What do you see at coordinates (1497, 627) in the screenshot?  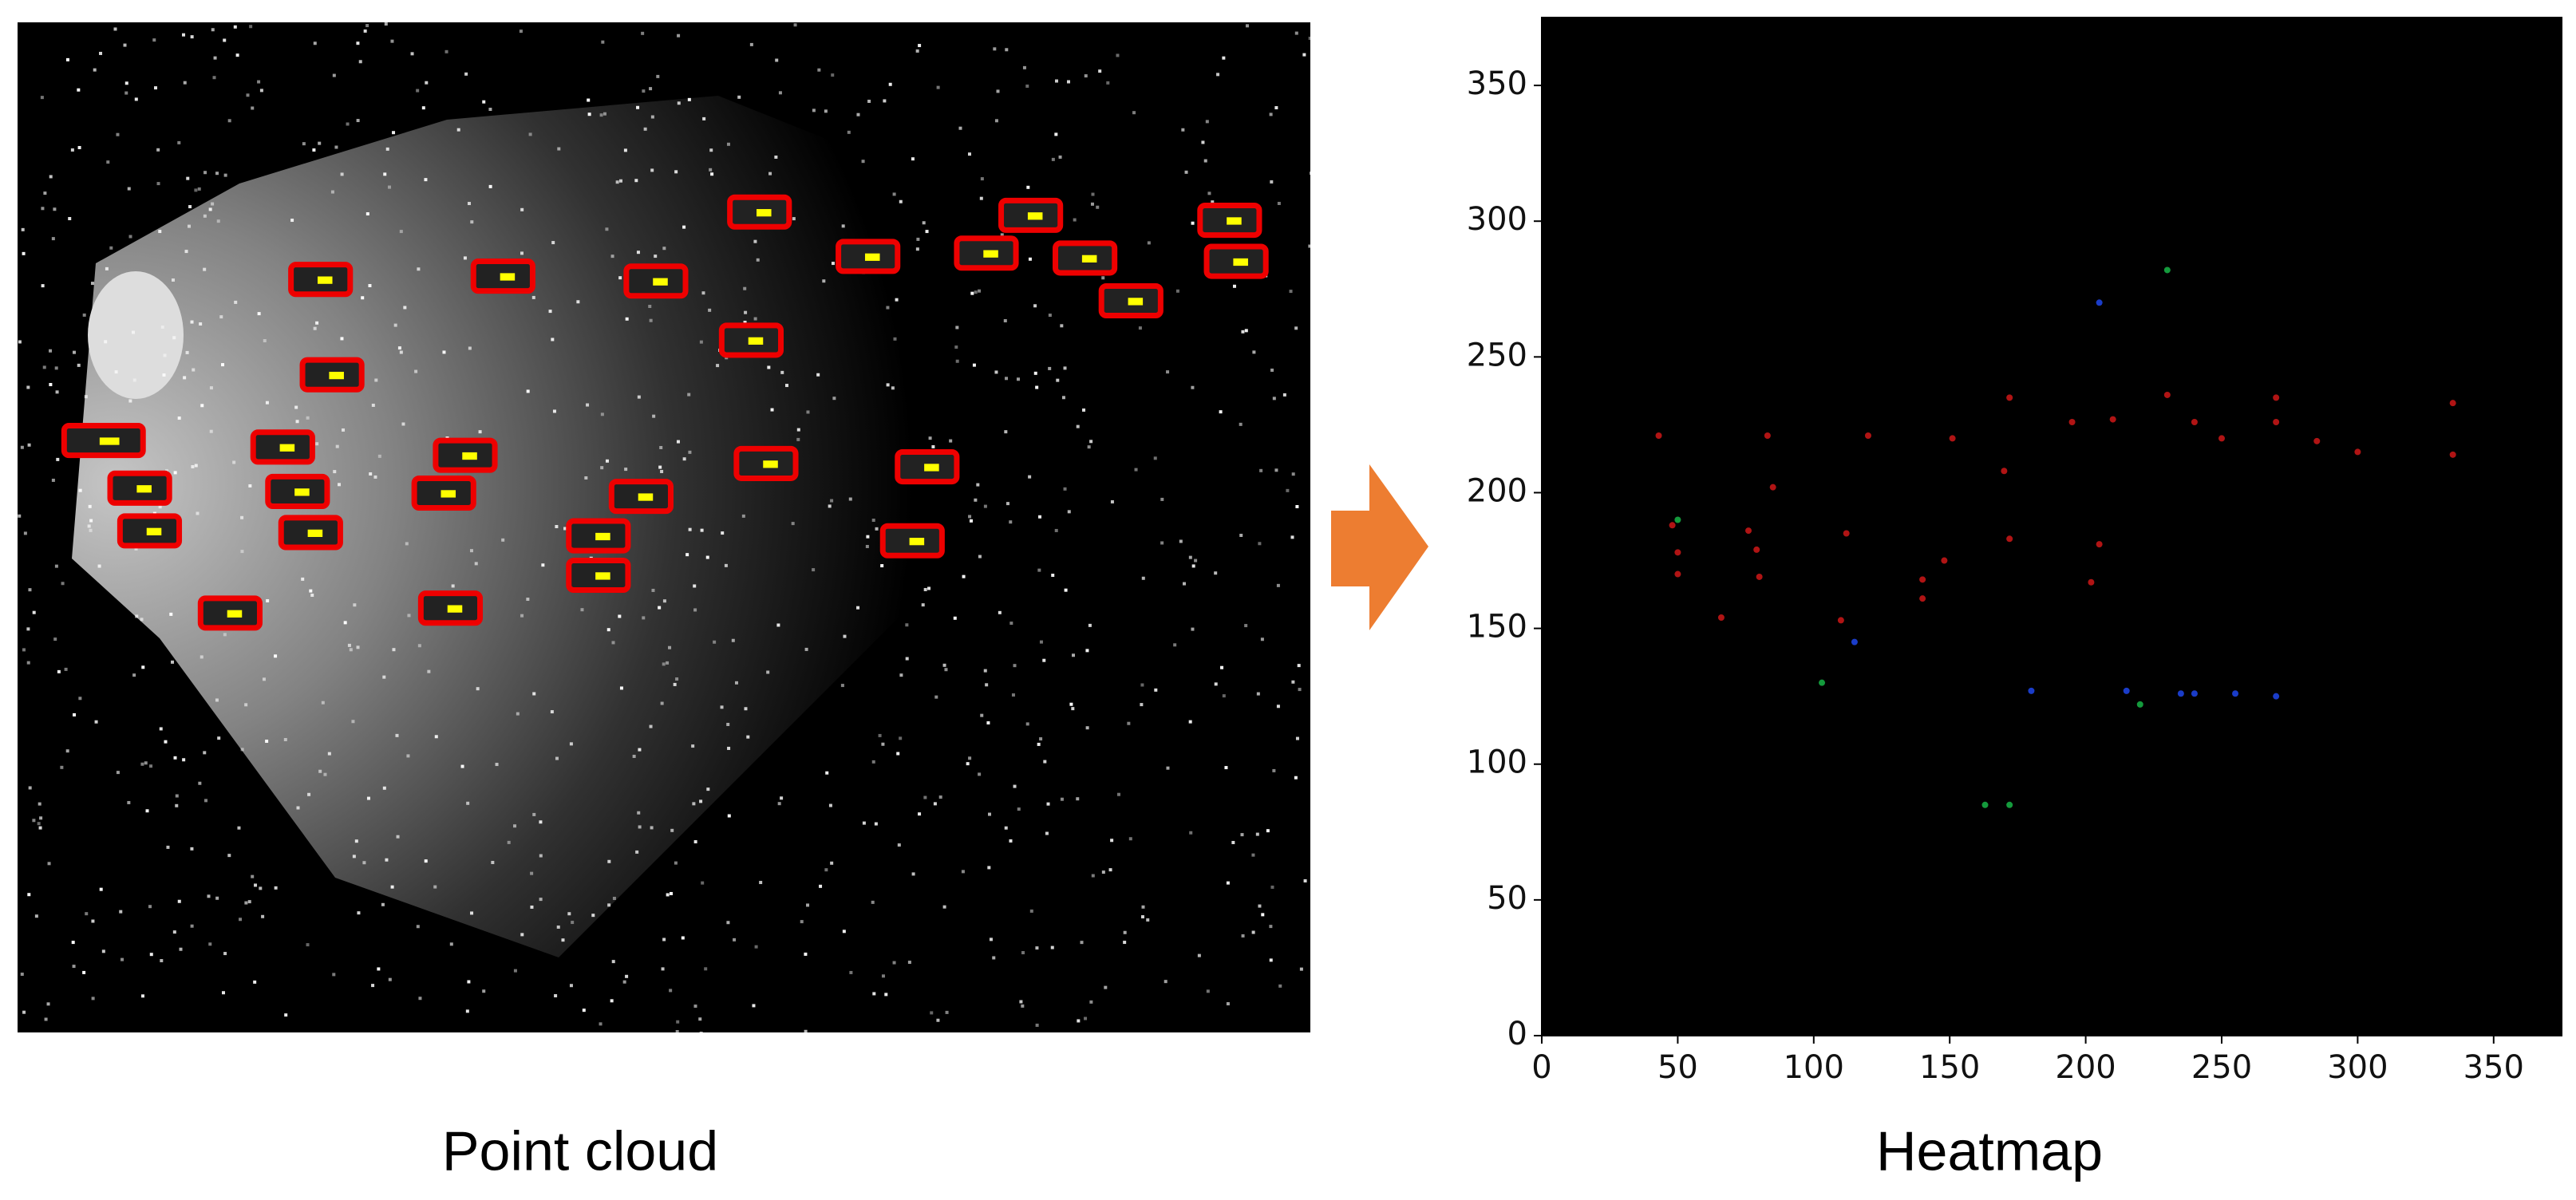 I see `y-tick-label: 150` at bounding box center [1497, 627].